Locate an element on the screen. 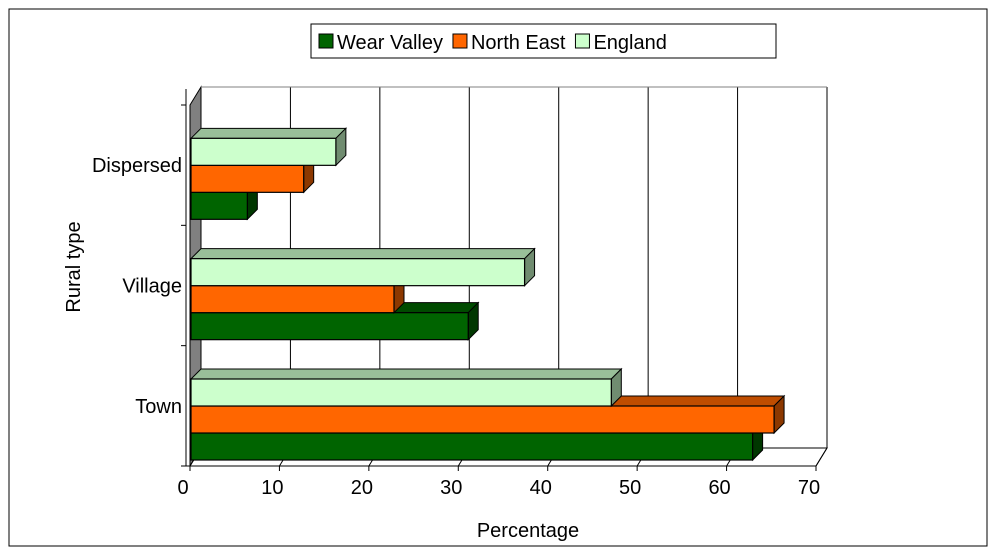 Image resolution: width=996 pixels, height=555 pixels. legend-swatch-north-east is located at coordinates (460, 41).